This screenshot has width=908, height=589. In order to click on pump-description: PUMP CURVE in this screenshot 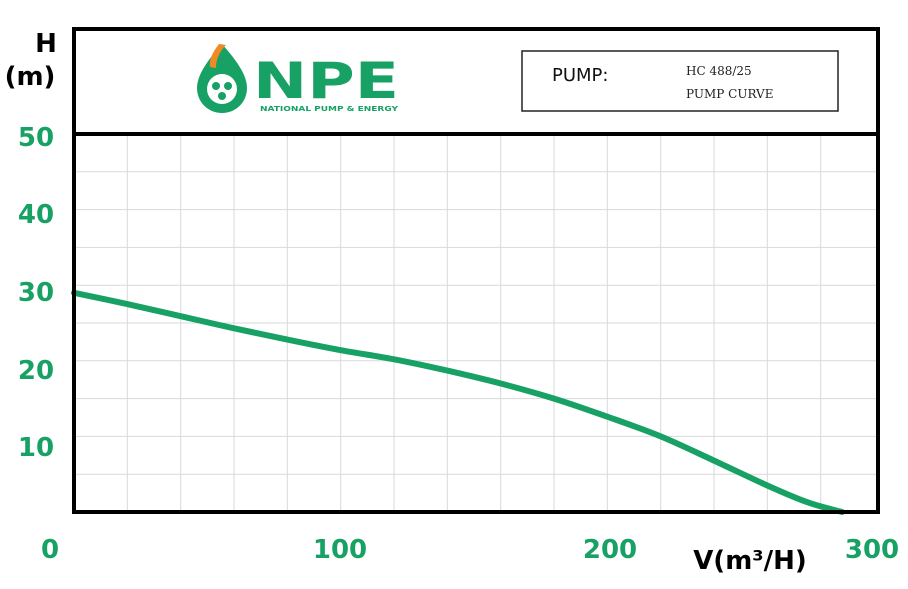, I will do `click(729, 94)`.